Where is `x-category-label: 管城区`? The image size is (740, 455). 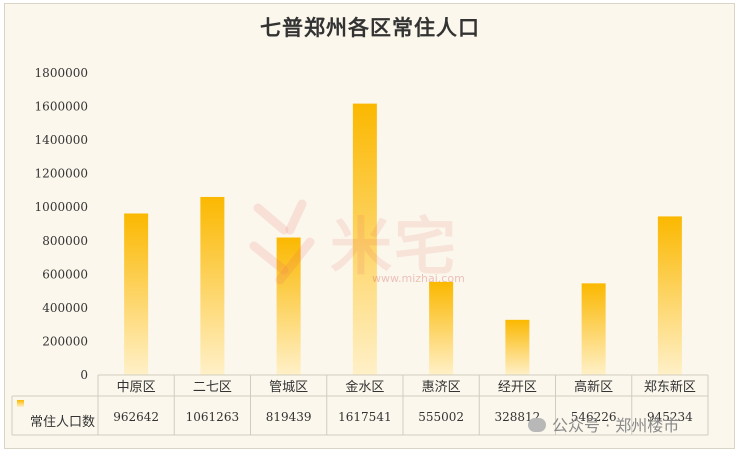
x-category-label: 管城区 is located at coordinates (288, 387).